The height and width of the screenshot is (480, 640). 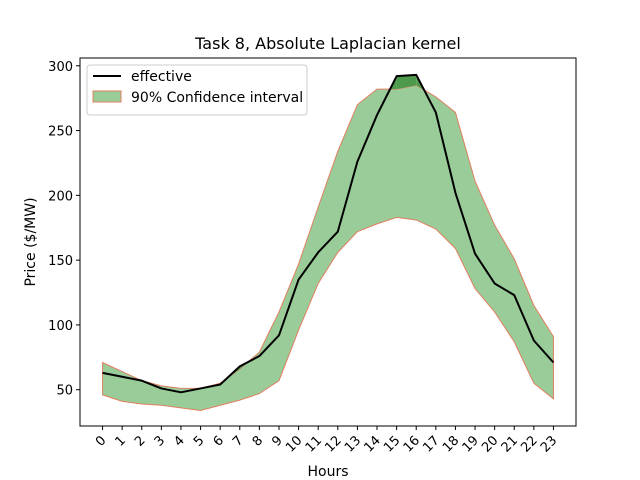 I want to click on legend-band-swatch, so click(x=107, y=96).